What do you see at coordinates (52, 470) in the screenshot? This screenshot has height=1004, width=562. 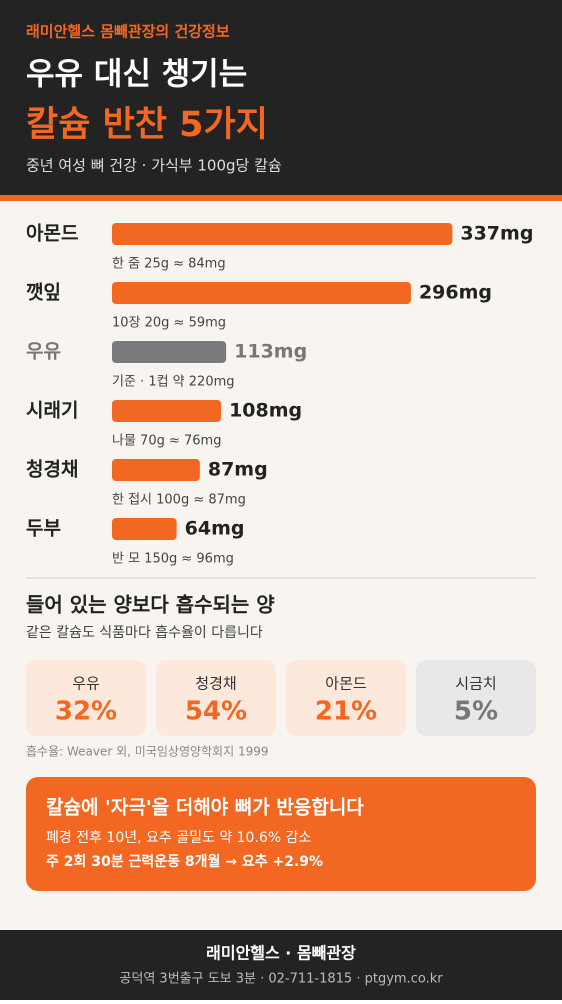 I see `category-label: 청경채` at bounding box center [52, 470].